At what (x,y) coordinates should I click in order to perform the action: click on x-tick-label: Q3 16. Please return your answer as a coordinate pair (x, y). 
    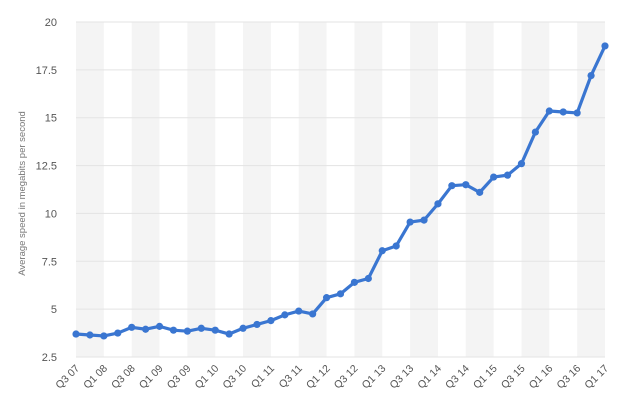
    Looking at the image, I should click on (569, 377).